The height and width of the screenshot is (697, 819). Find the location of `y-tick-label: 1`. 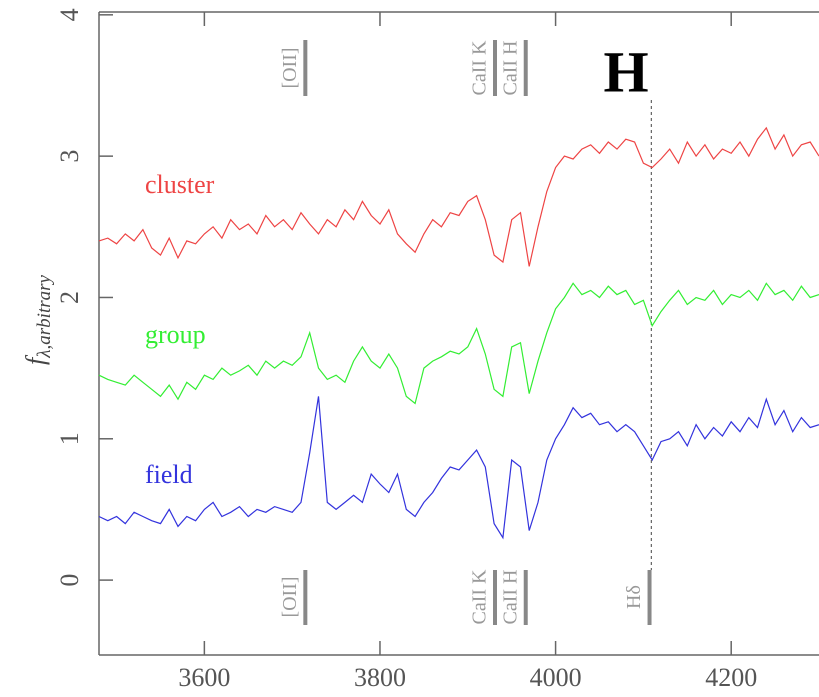

y-tick-label: 1 is located at coordinates (69, 438).